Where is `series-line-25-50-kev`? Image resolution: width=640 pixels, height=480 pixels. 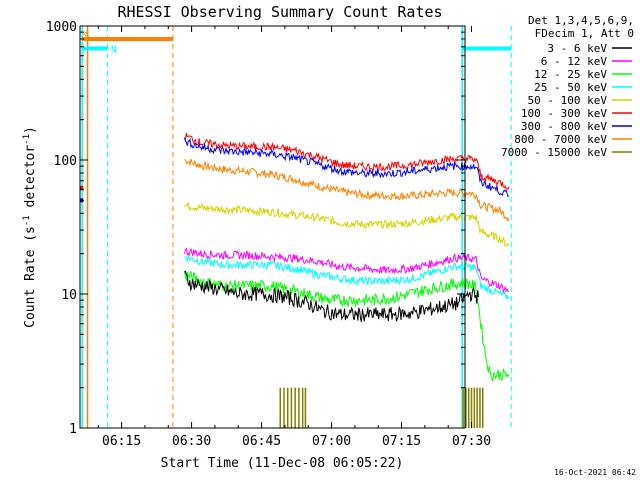 series-line-25-50-kev is located at coordinates (347, 276).